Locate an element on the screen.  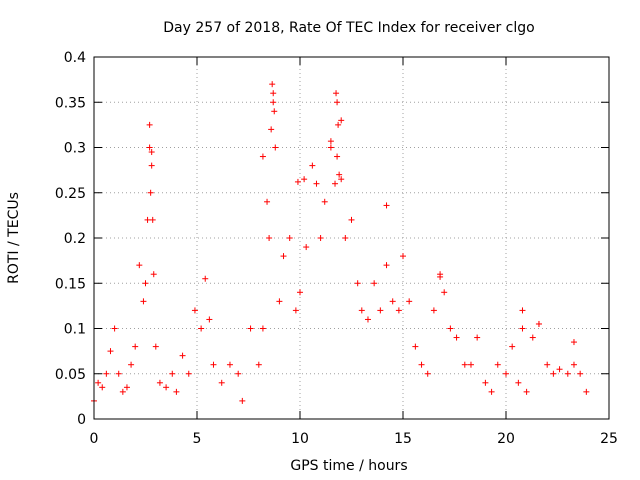
y-tick-label: 0 is located at coordinates (81, 420).